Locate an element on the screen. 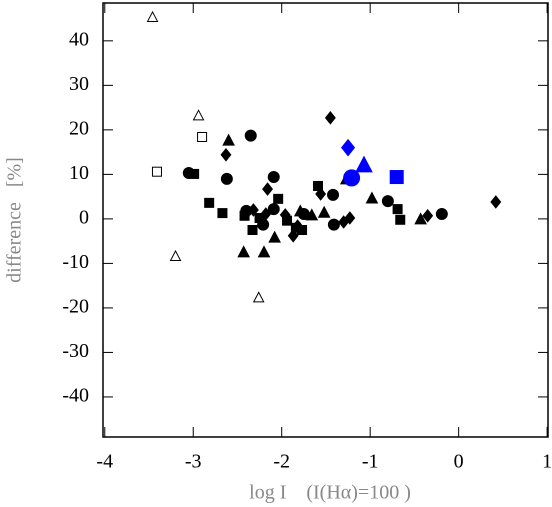 This screenshot has height=507, width=552. y-tick-label: -20 is located at coordinates (75, 307).